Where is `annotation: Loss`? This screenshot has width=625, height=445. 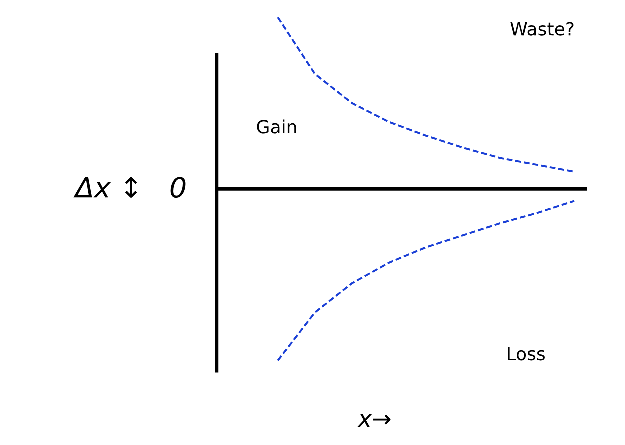 annotation: Loss is located at coordinates (526, 354).